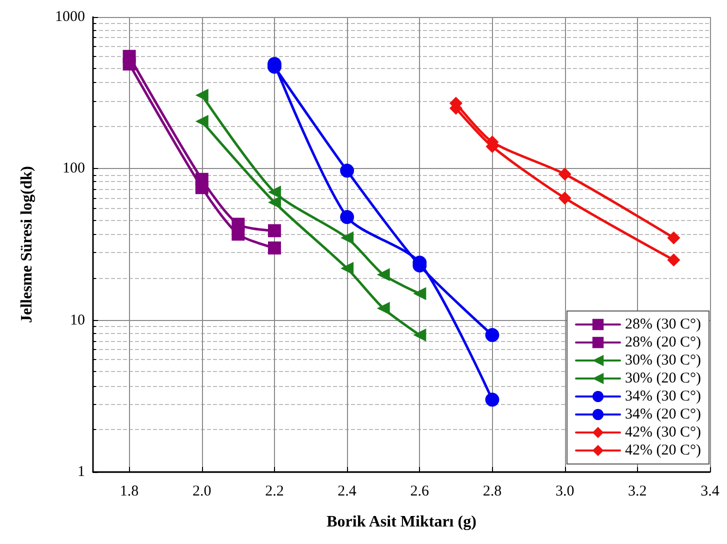  Describe the element at coordinates (27, 245) in the screenshot. I see `y-axis-title: Jellesme Süresi log(dk)` at that location.